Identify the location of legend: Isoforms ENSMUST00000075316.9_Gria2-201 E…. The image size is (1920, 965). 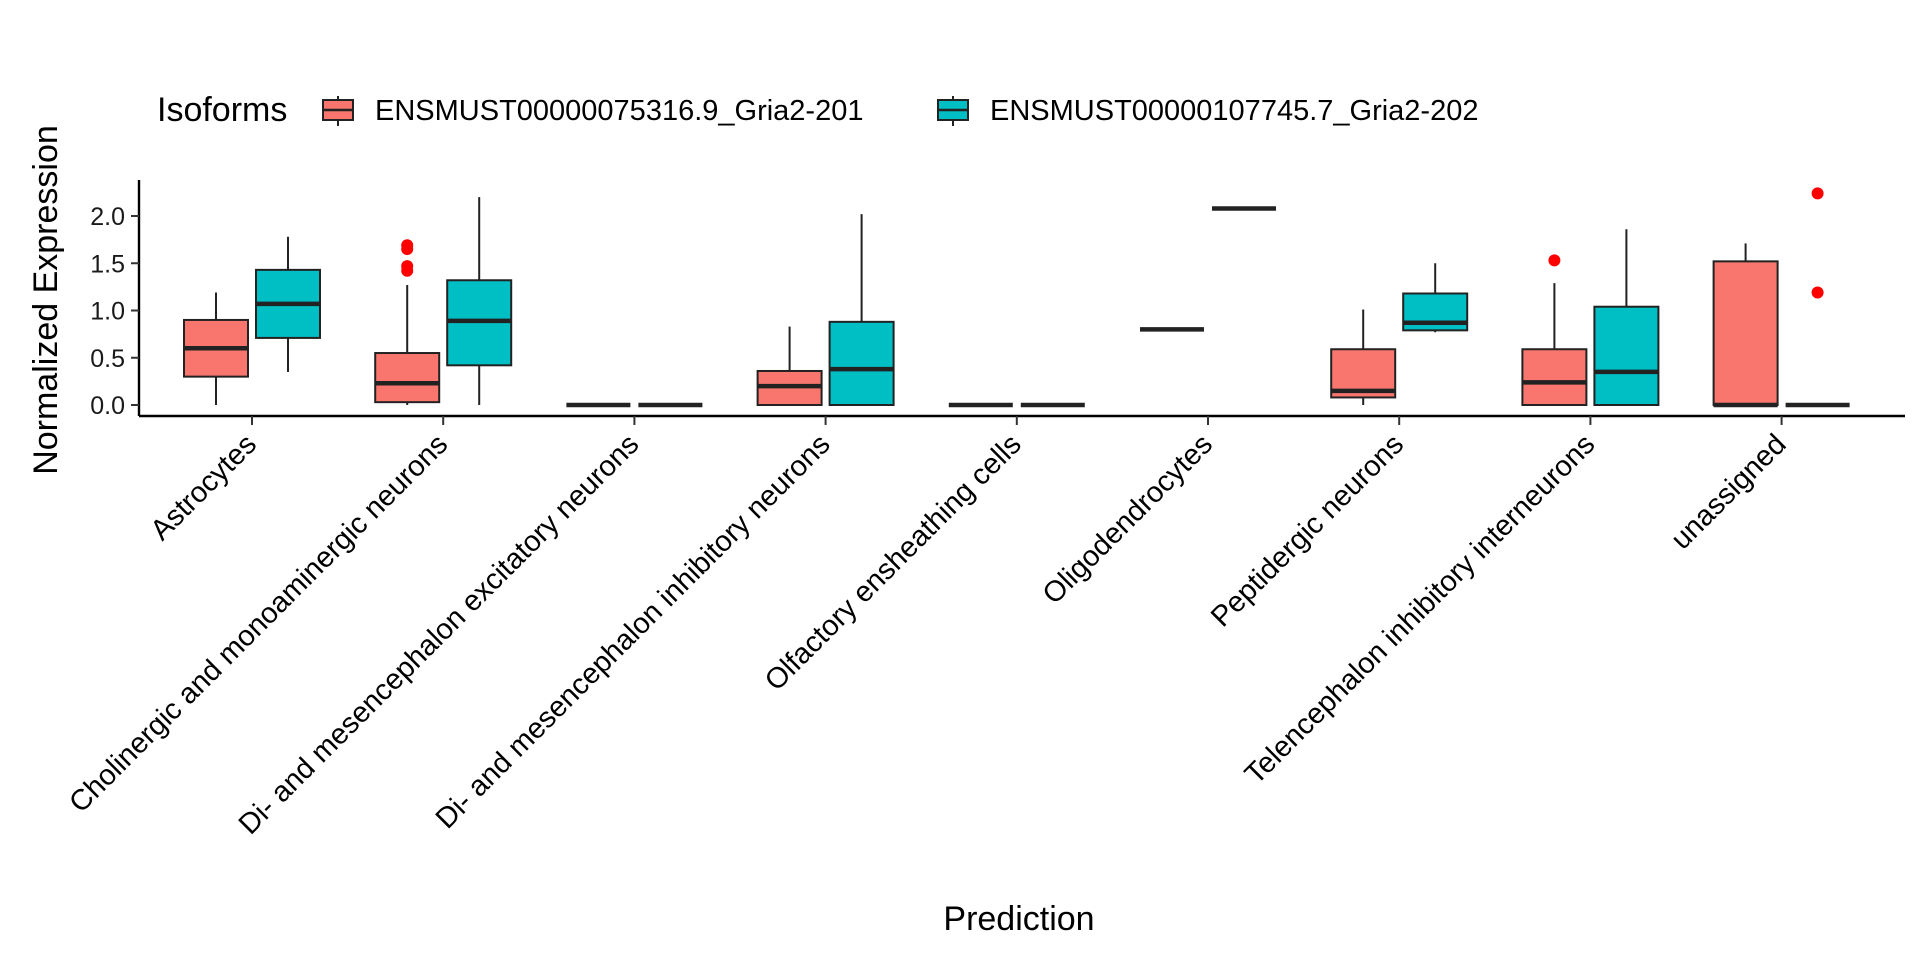
(817, 110).